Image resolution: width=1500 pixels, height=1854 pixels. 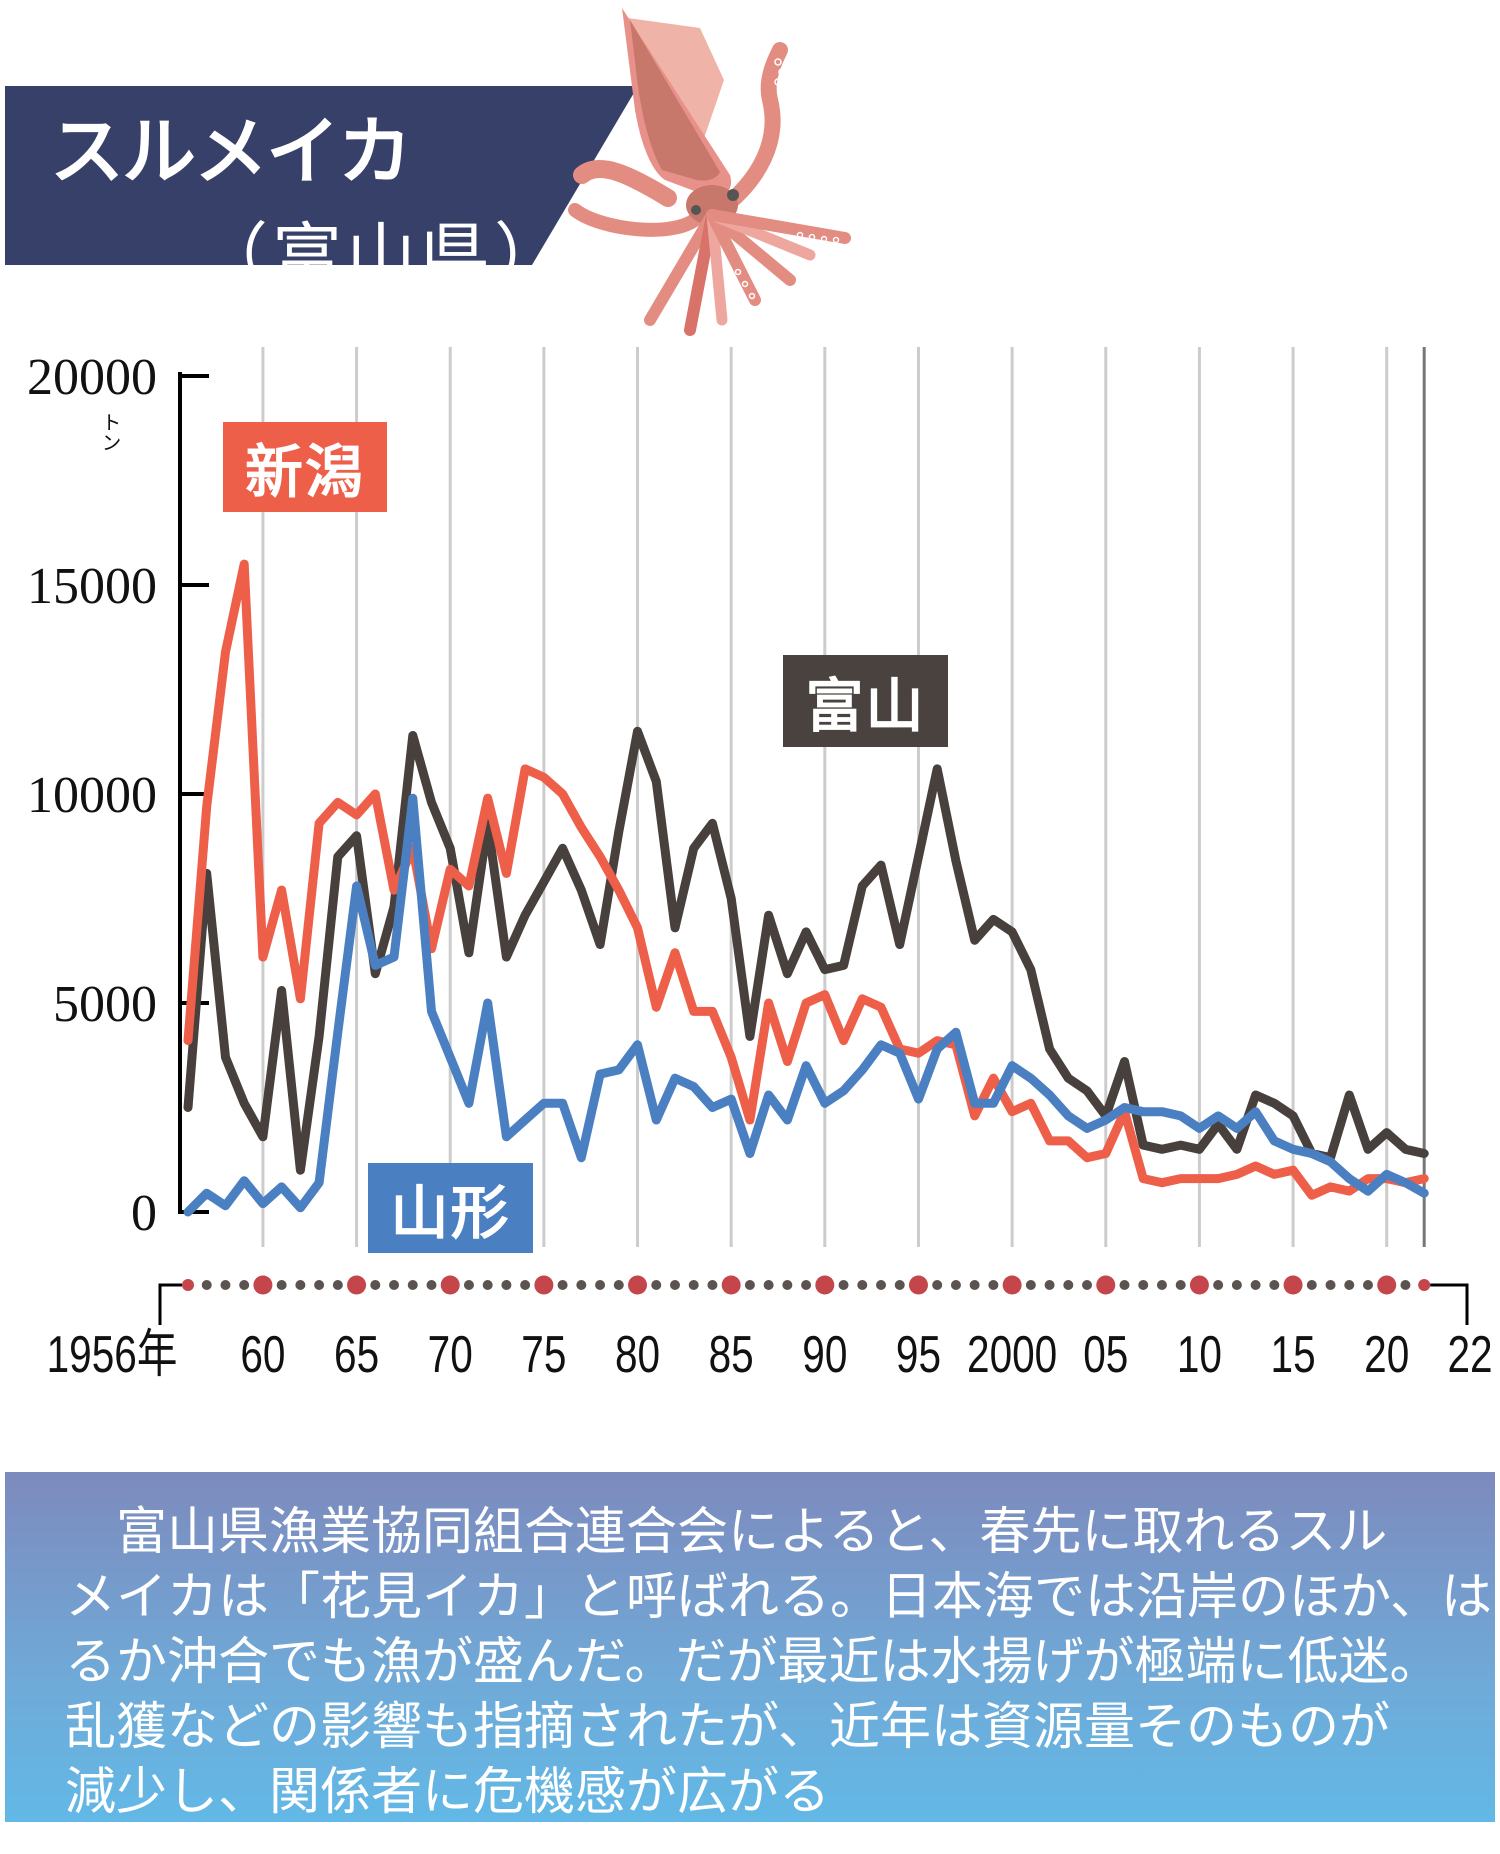 I want to click on x-tick-label: 20, so click(x=1386, y=1354).